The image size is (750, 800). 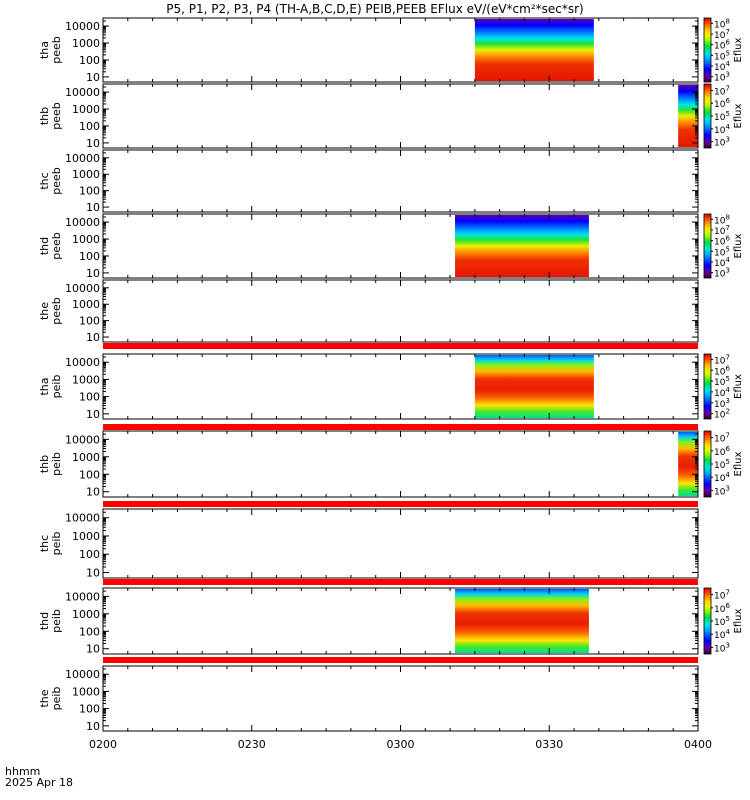 I want to click on colorbar-tick-label: 10², so click(x=722, y=414).